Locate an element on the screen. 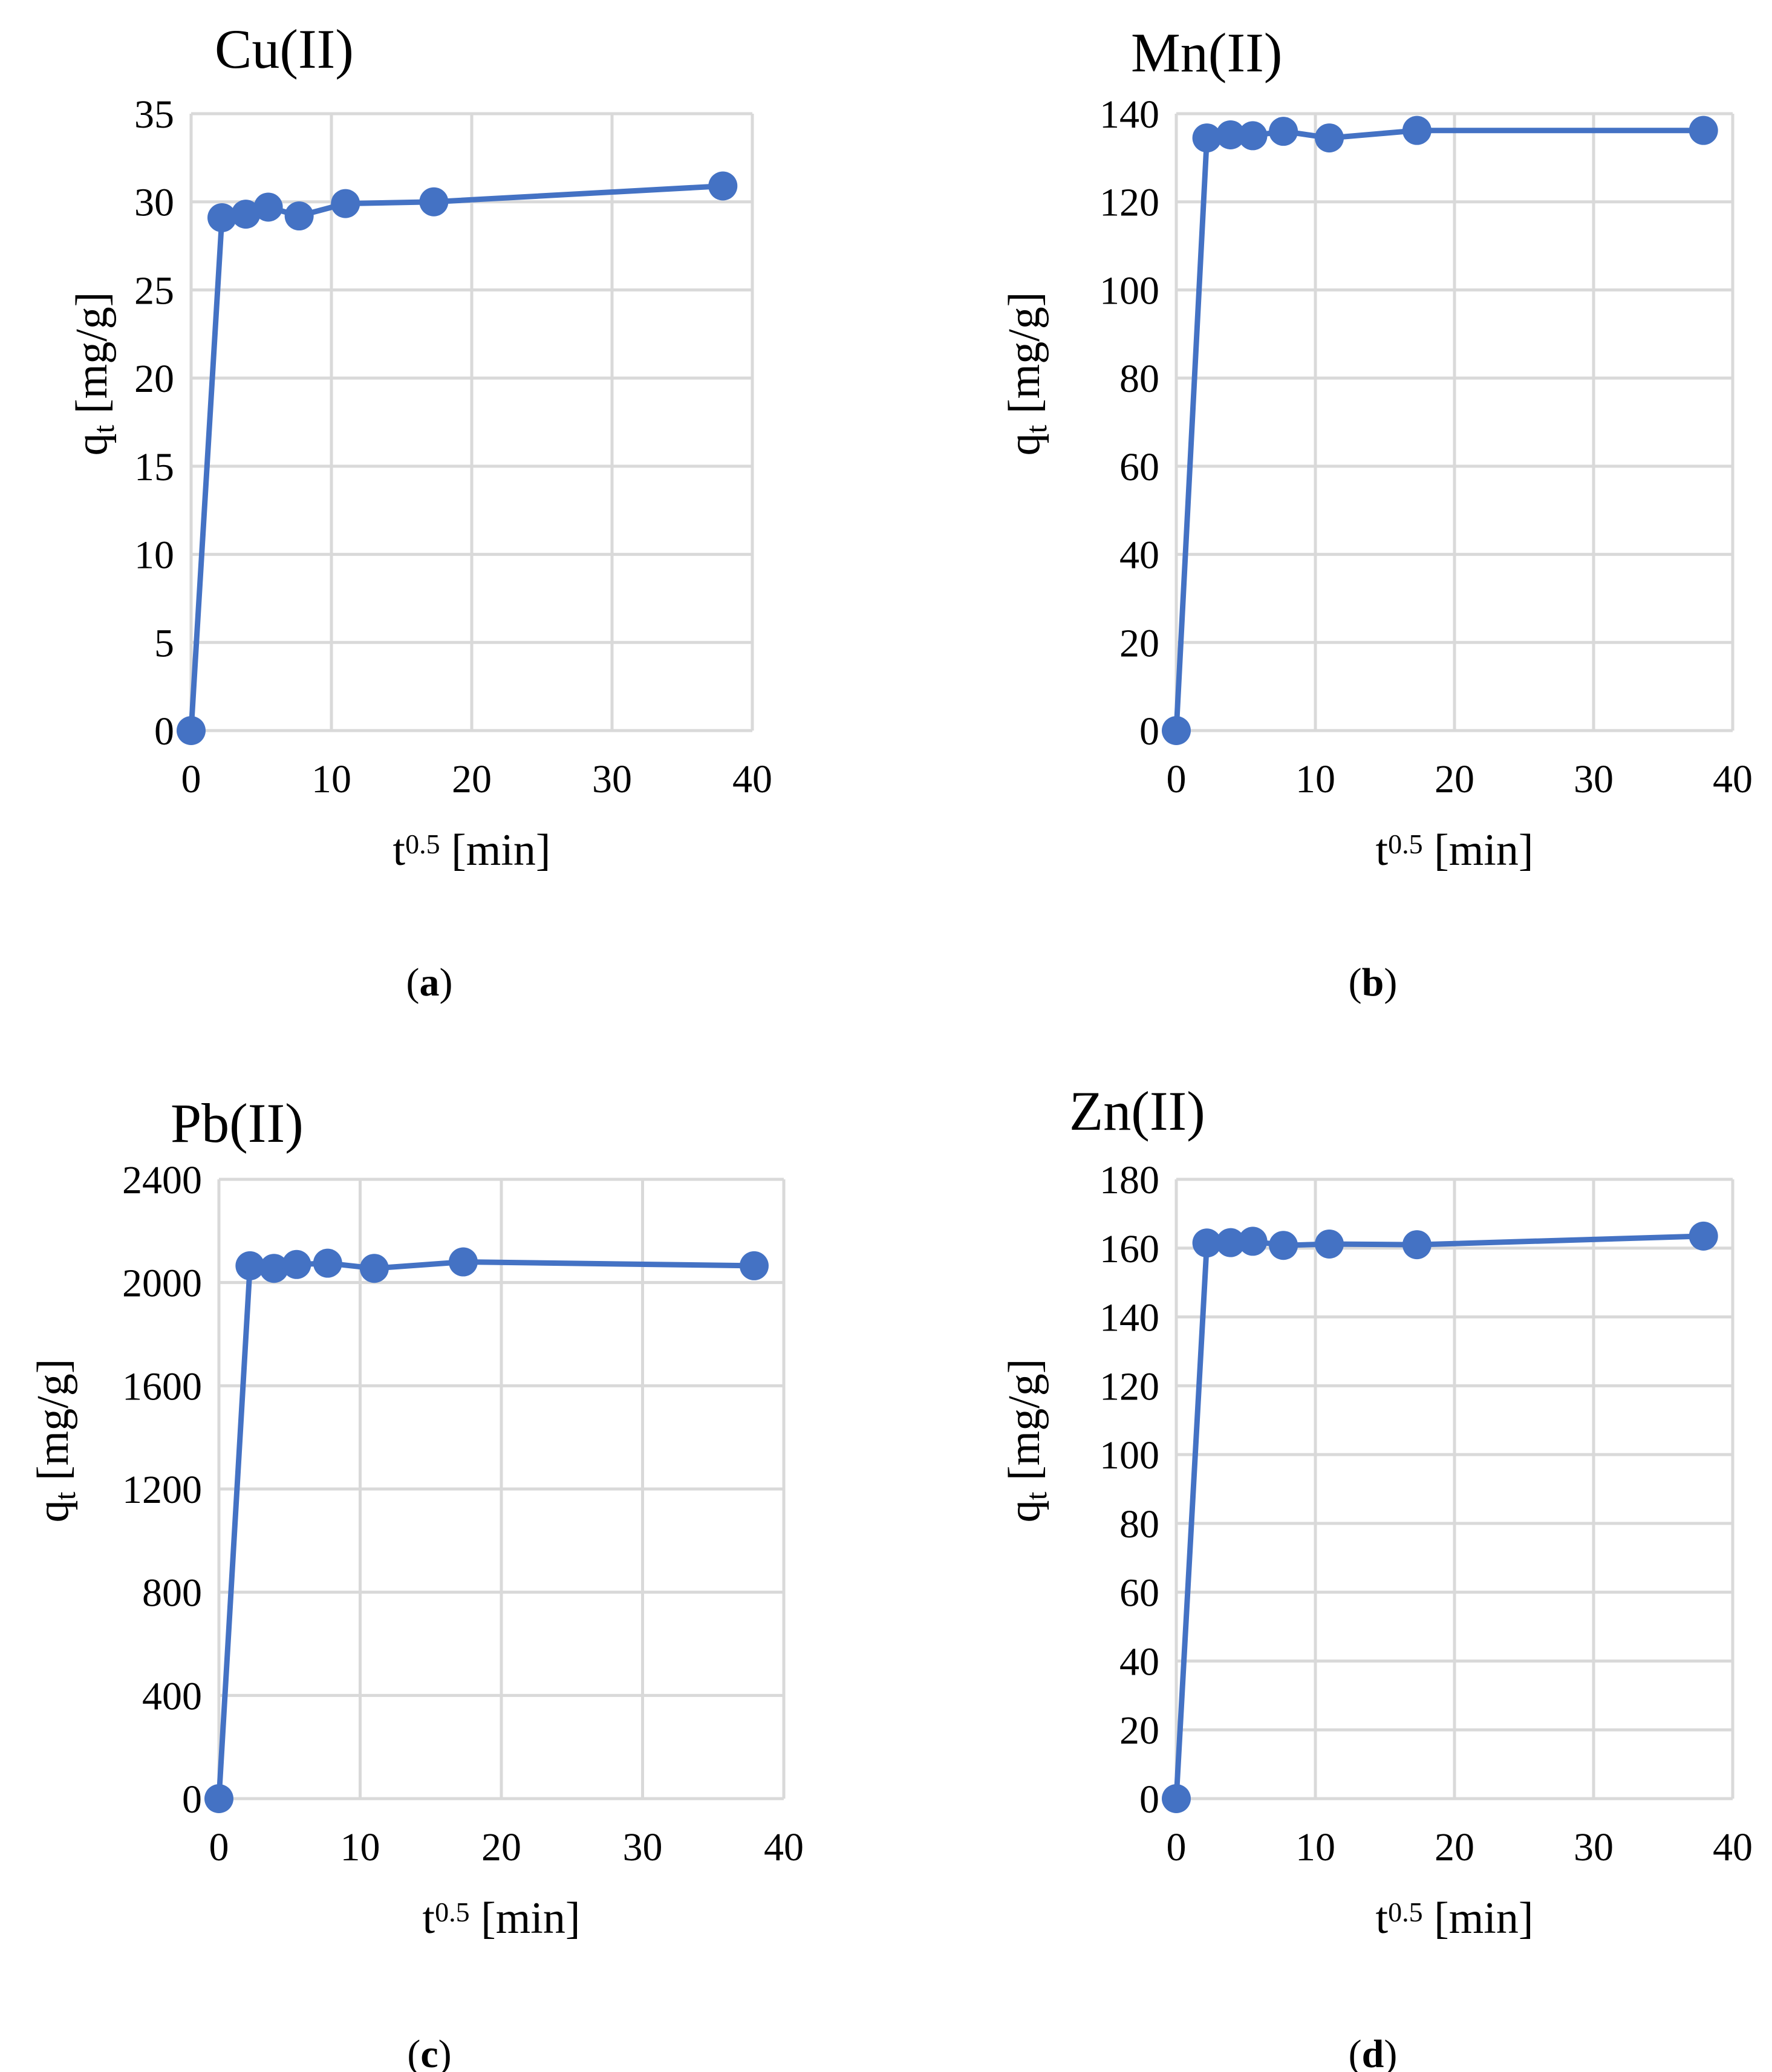 This screenshot has width=1772, height=2072. y-tick-label: 400 is located at coordinates (172, 1696).